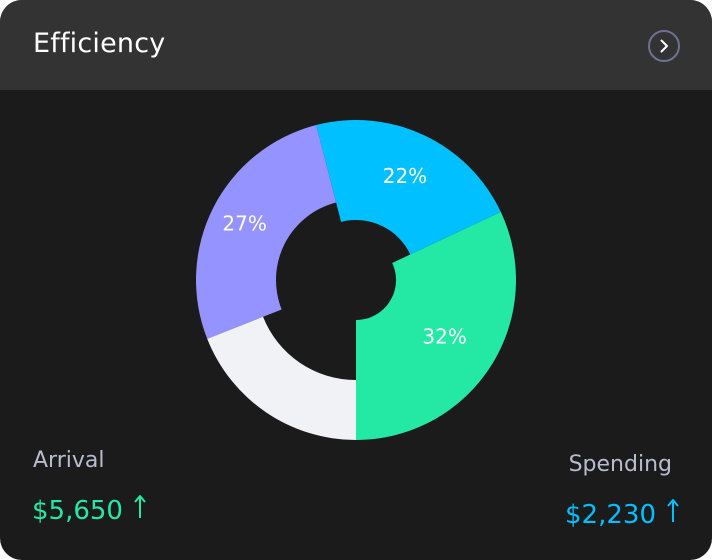 Image resolution: width=712 pixels, height=560 pixels. I want to click on spending-label: Spending, so click(620, 464).